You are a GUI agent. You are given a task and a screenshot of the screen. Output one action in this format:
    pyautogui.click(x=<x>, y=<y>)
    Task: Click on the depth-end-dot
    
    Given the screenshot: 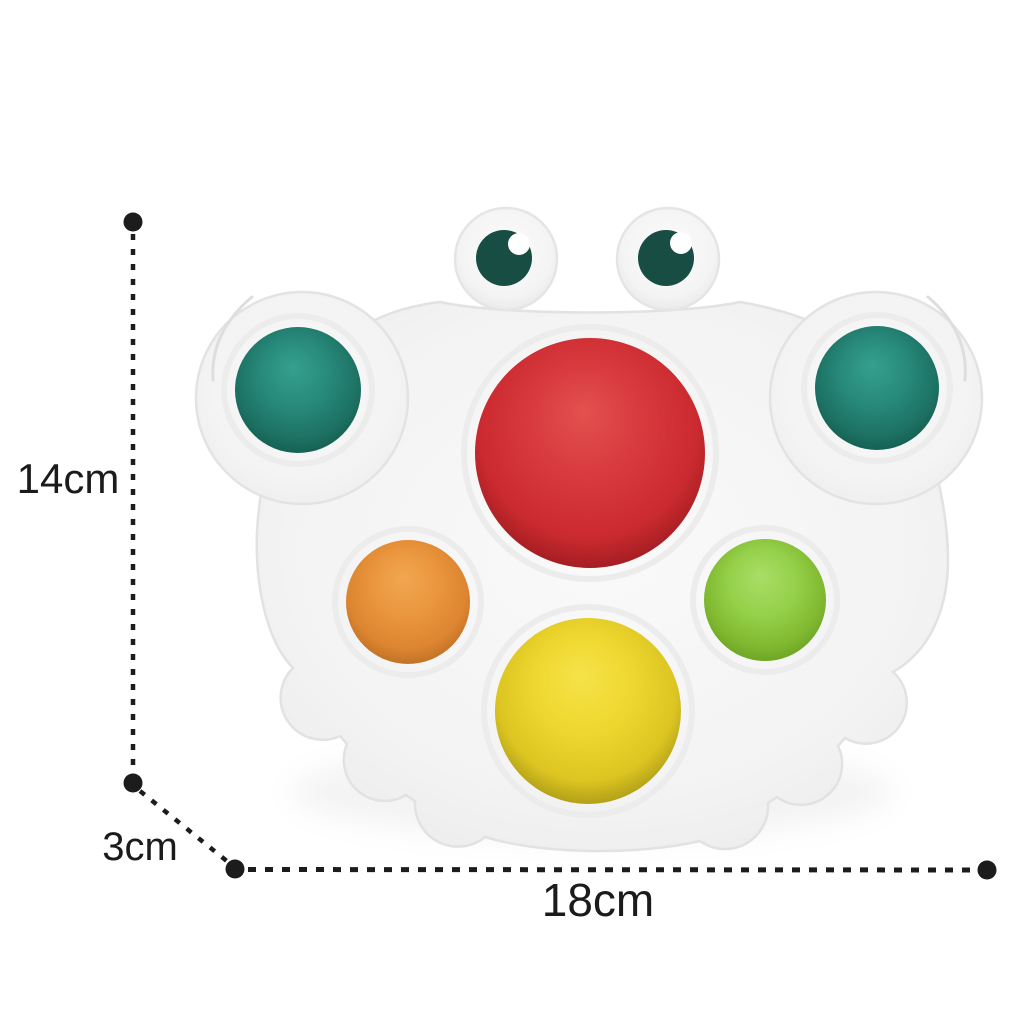 What is the action you would take?
    pyautogui.click(x=235, y=869)
    